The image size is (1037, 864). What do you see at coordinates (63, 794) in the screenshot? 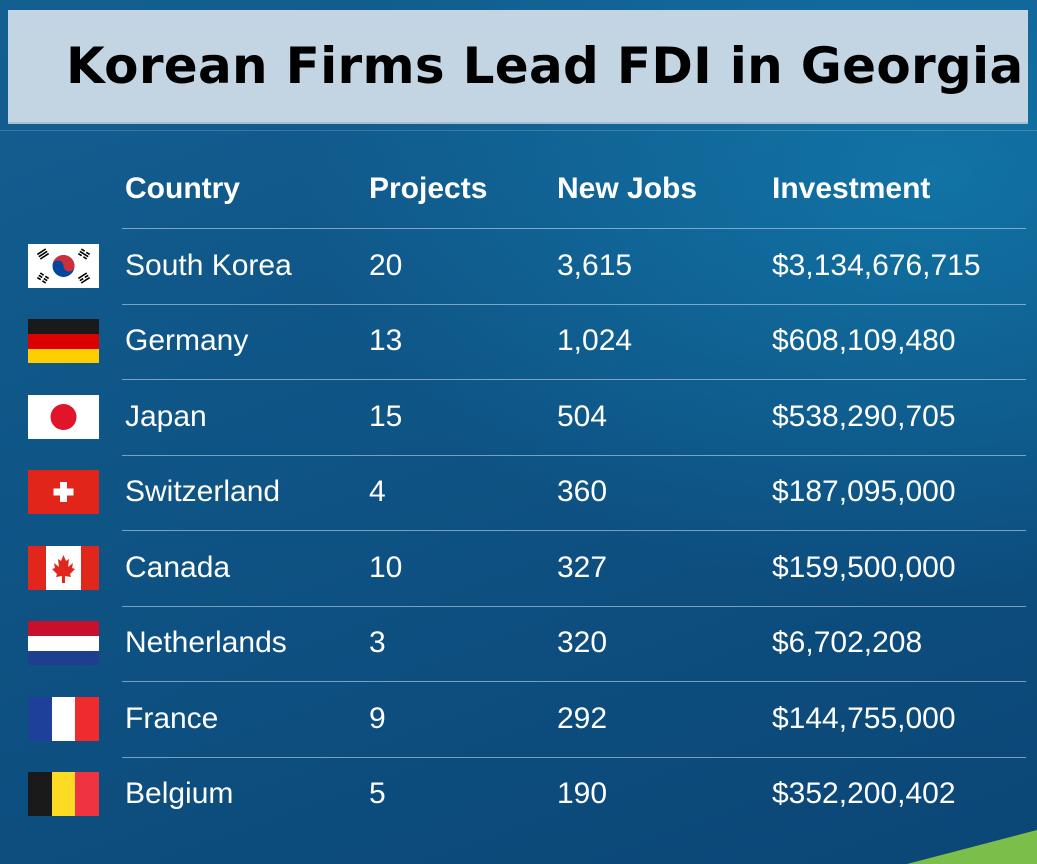
I see `flag-belgium-icon` at bounding box center [63, 794].